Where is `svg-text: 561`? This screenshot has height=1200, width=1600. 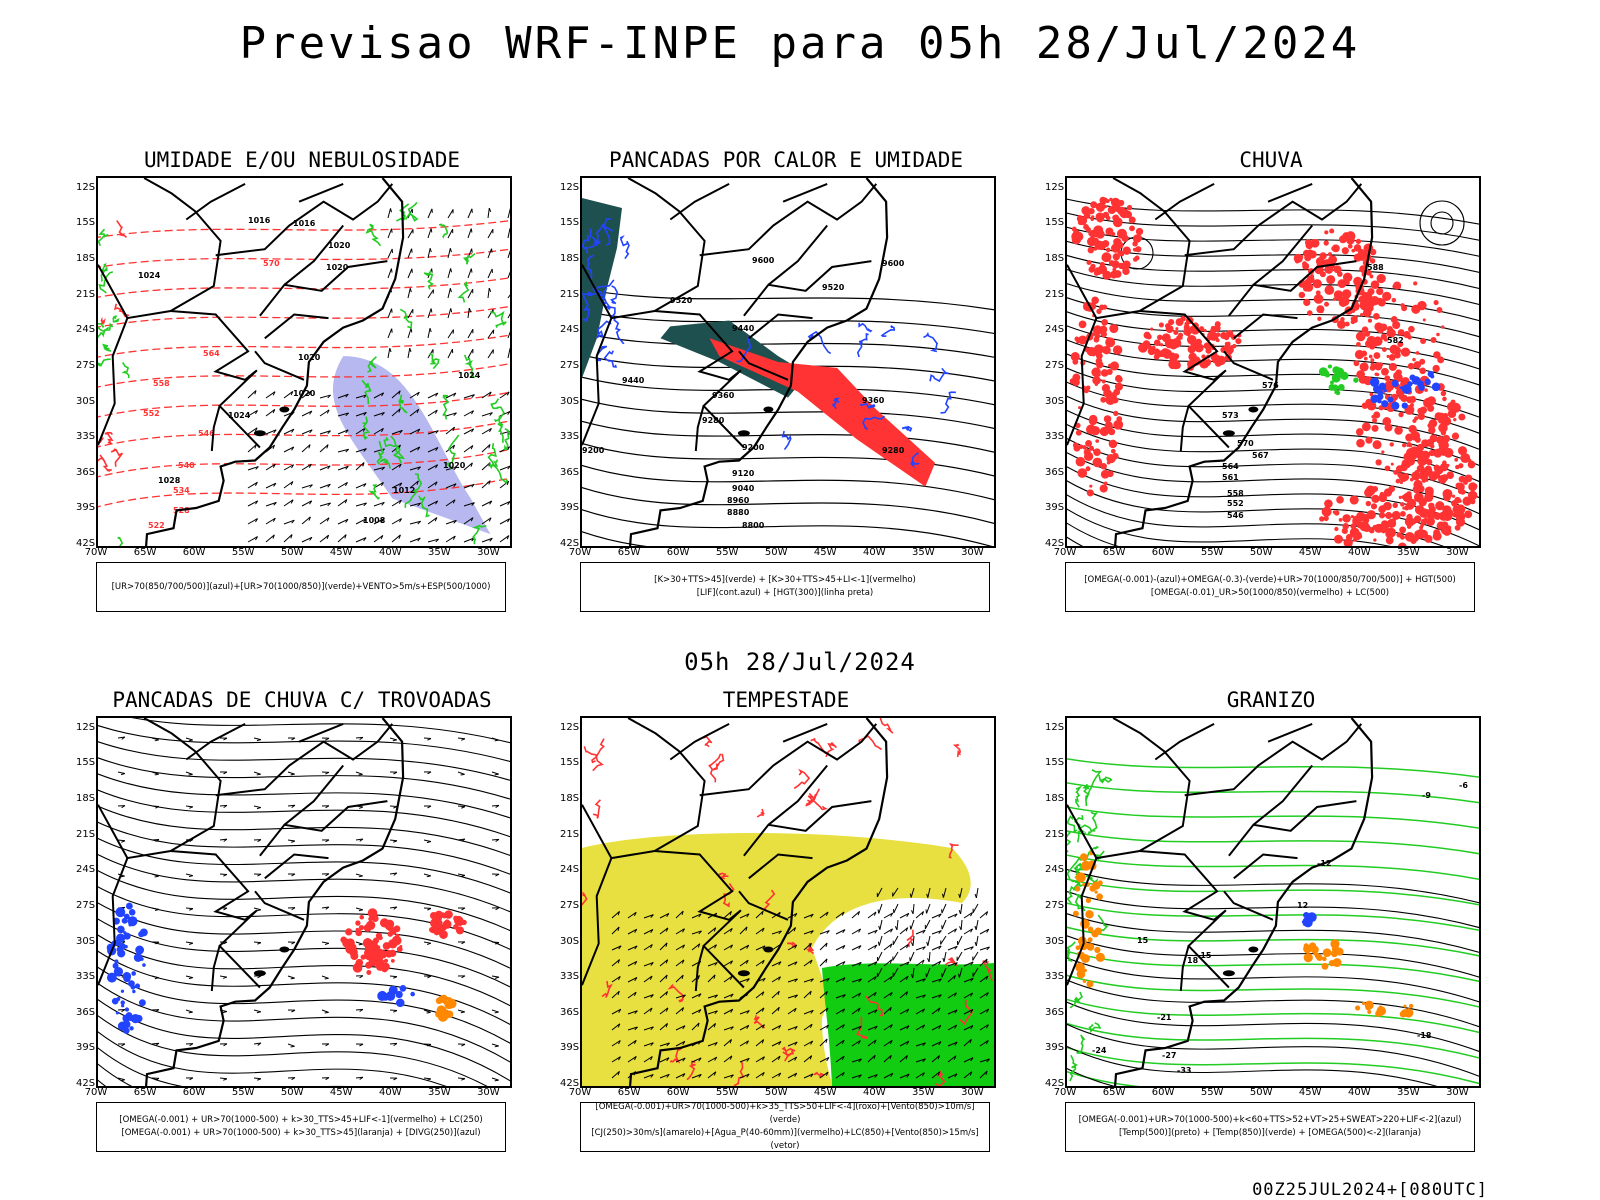
svg-text: 561 is located at coordinates (1230, 477).